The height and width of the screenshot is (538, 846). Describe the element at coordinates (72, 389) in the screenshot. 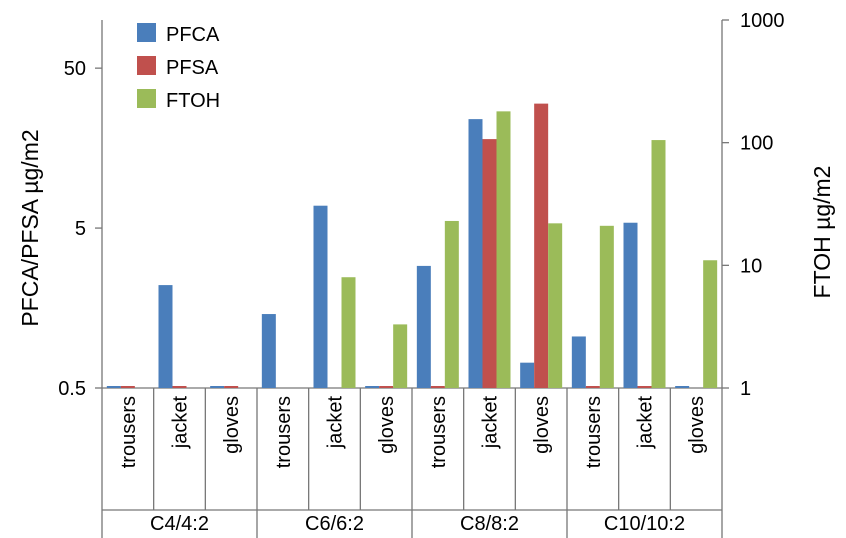

I see `left-tick-label: 0.5` at that location.